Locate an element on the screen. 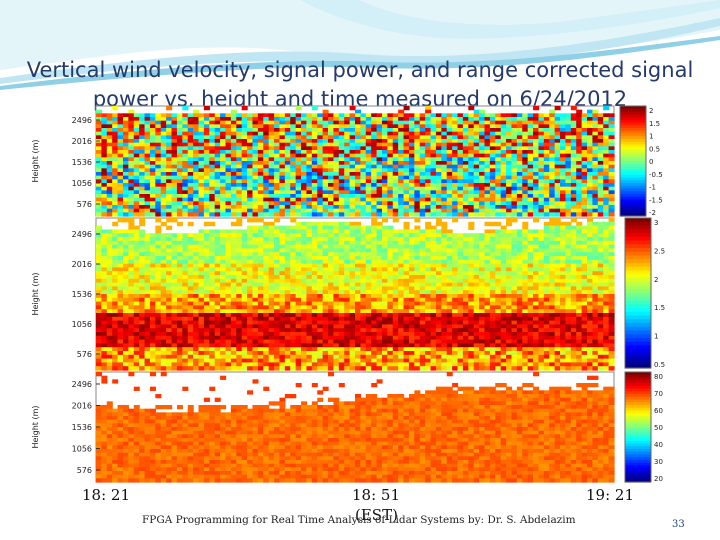 Image resolution: width=720 pixels, height=540 pixels. colorbar-segment is located at coordinates (633, 185).